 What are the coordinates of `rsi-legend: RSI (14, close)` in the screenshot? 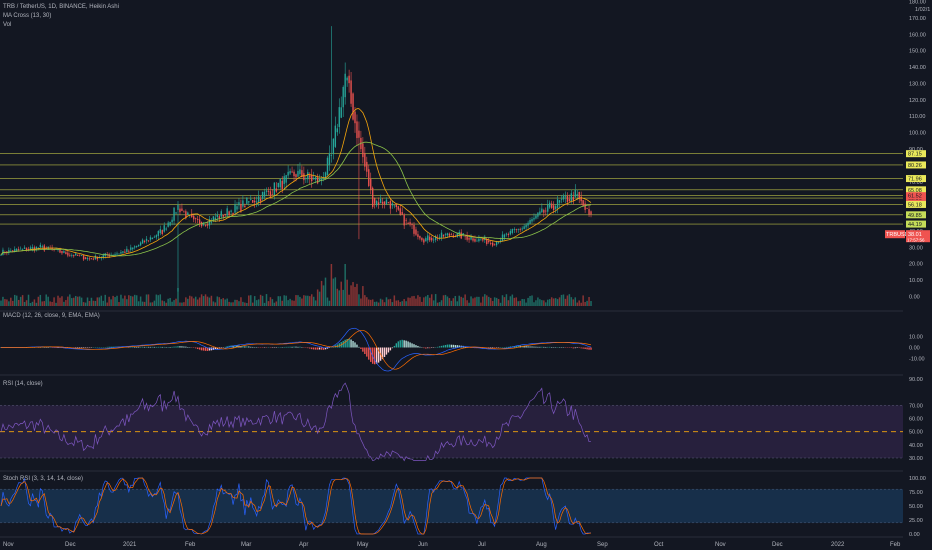 It's located at (23, 384).